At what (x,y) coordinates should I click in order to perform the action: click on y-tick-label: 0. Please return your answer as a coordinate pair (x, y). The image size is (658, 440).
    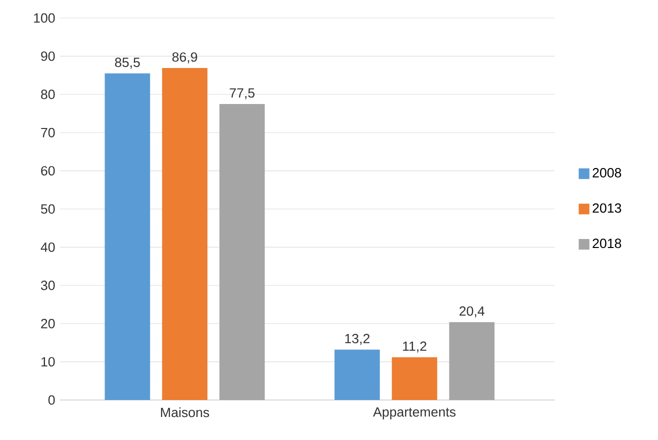
    Looking at the image, I should click on (51, 400).